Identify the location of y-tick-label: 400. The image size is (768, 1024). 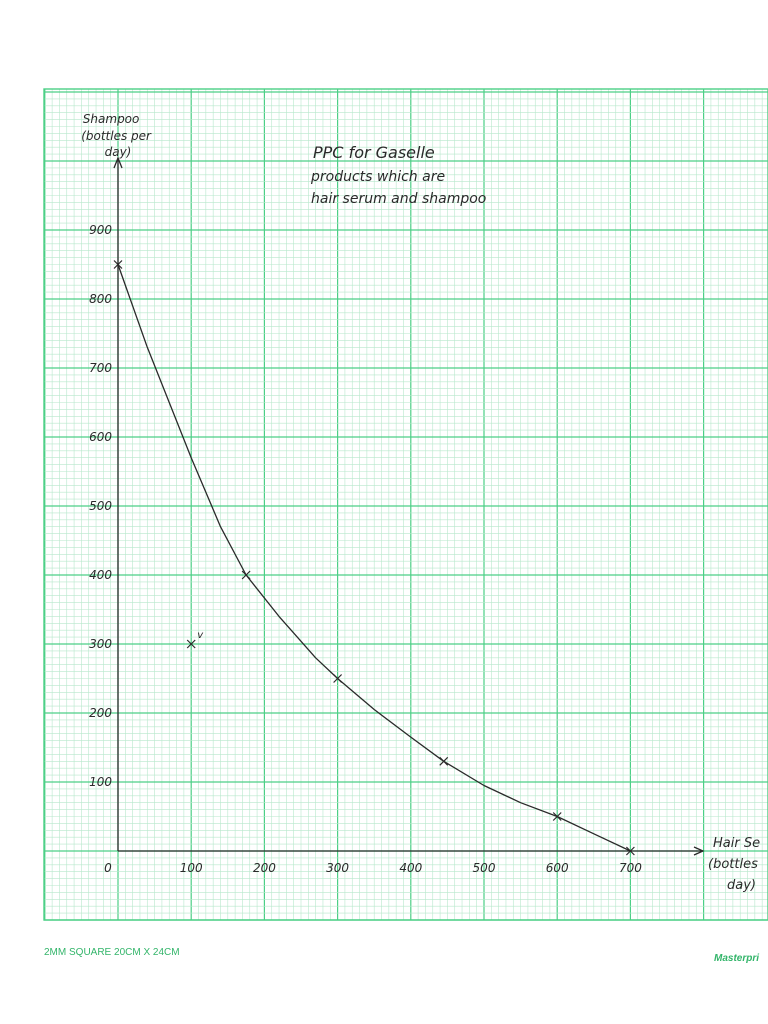
(100, 575).